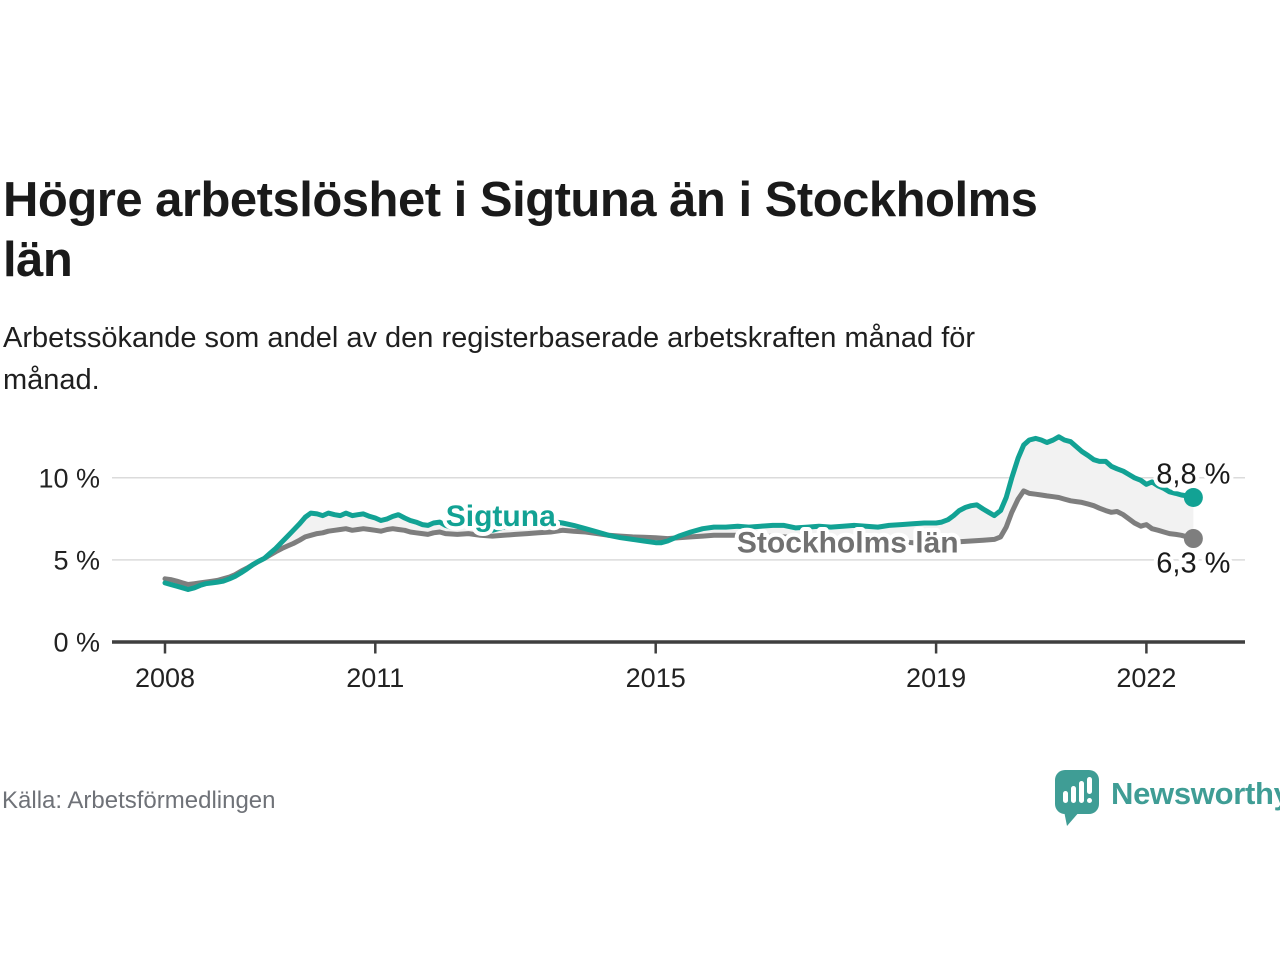 This screenshot has width=1280, height=960. What do you see at coordinates (656, 678) in the screenshot?
I see `x-tick-label: 2015` at bounding box center [656, 678].